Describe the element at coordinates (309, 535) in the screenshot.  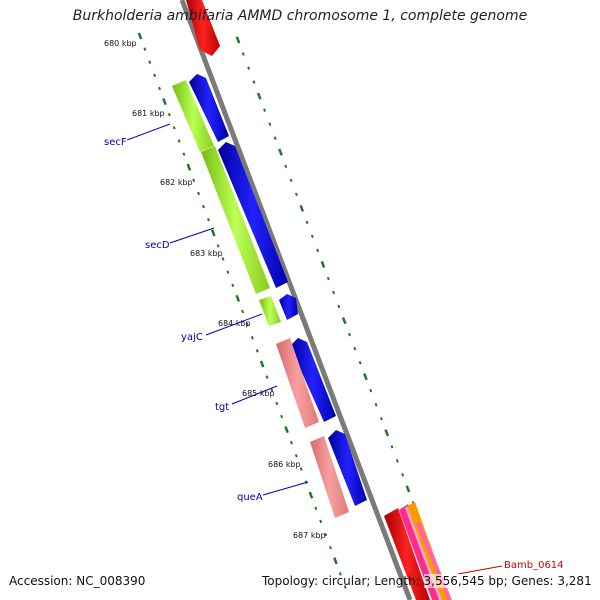
I see `tick-label-687: 687 kbp` at that location.